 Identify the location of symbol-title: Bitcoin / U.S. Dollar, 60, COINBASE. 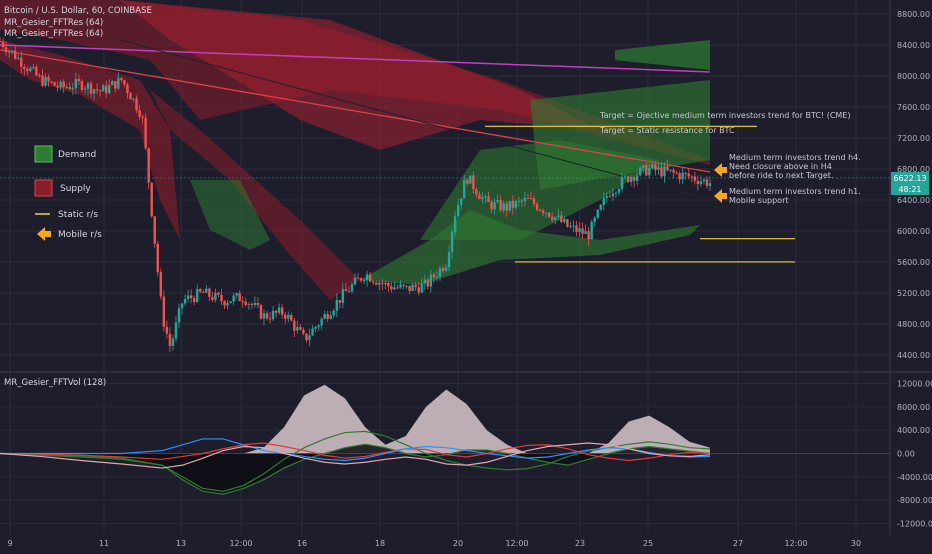
(78, 11).